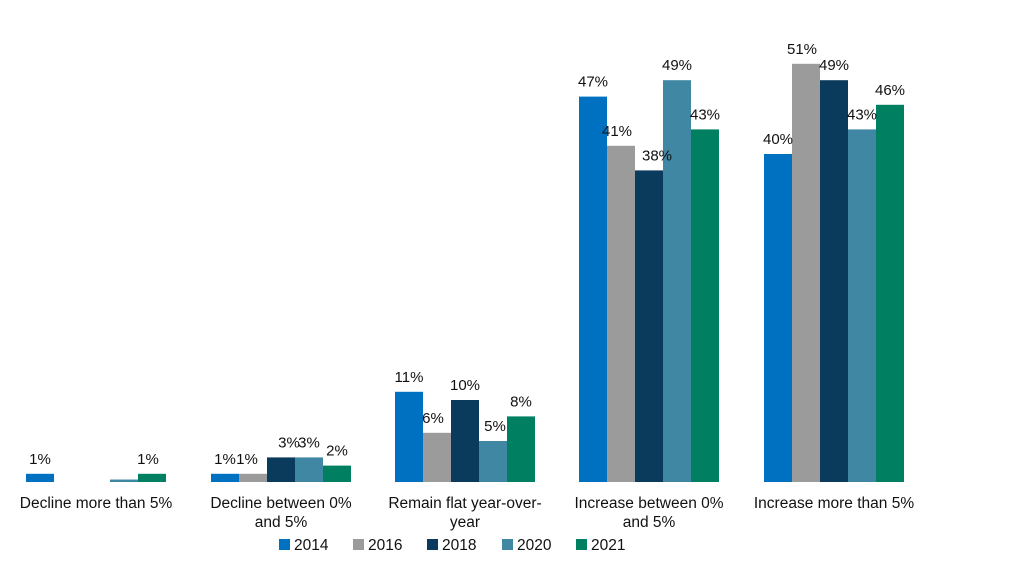 The width and height of the screenshot is (1024, 583). Describe the element at coordinates (521, 401) in the screenshot. I see `value-label-2021-cat2: 8%` at that location.